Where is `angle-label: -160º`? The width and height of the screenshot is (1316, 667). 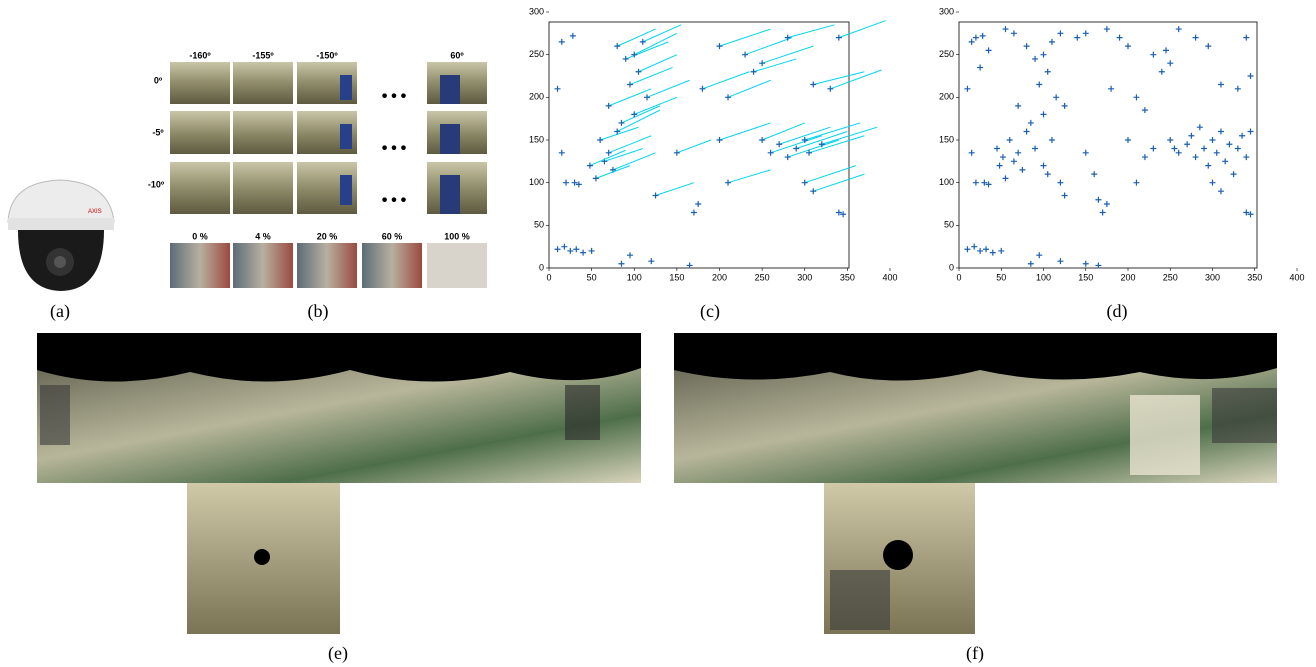
angle-label: -160º is located at coordinates (200, 55).